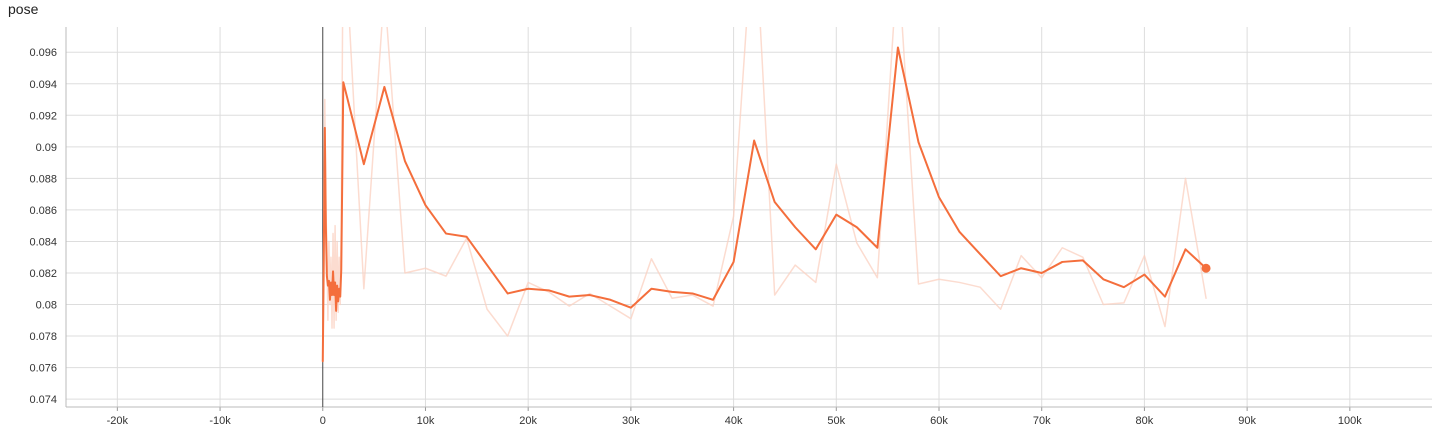 This screenshot has width=1441, height=428. I want to click on y-tick-label: 0.096, so click(43, 53).